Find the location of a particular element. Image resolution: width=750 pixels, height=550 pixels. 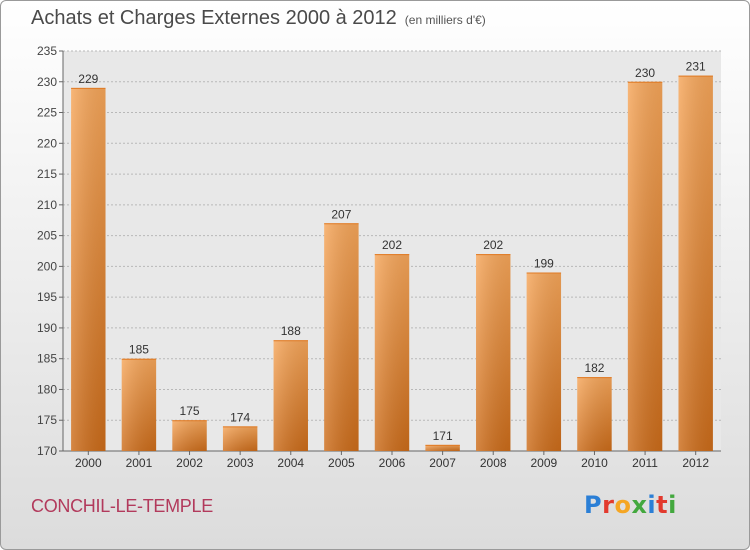

data-label: 199 is located at coordinates (544, 264).